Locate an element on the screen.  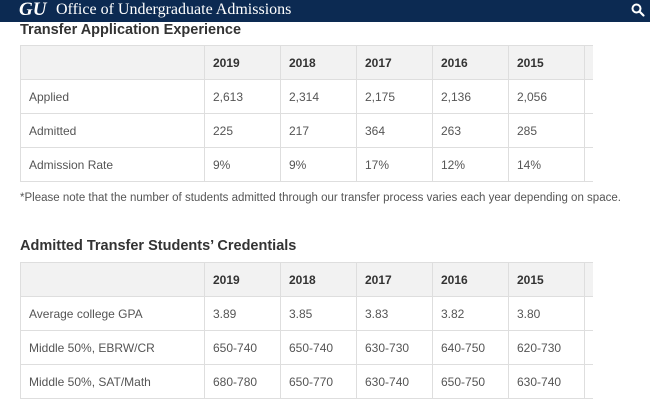
section-title-transfer-application-experience: Transfer Application Experience is located at coordinates (131, 30).